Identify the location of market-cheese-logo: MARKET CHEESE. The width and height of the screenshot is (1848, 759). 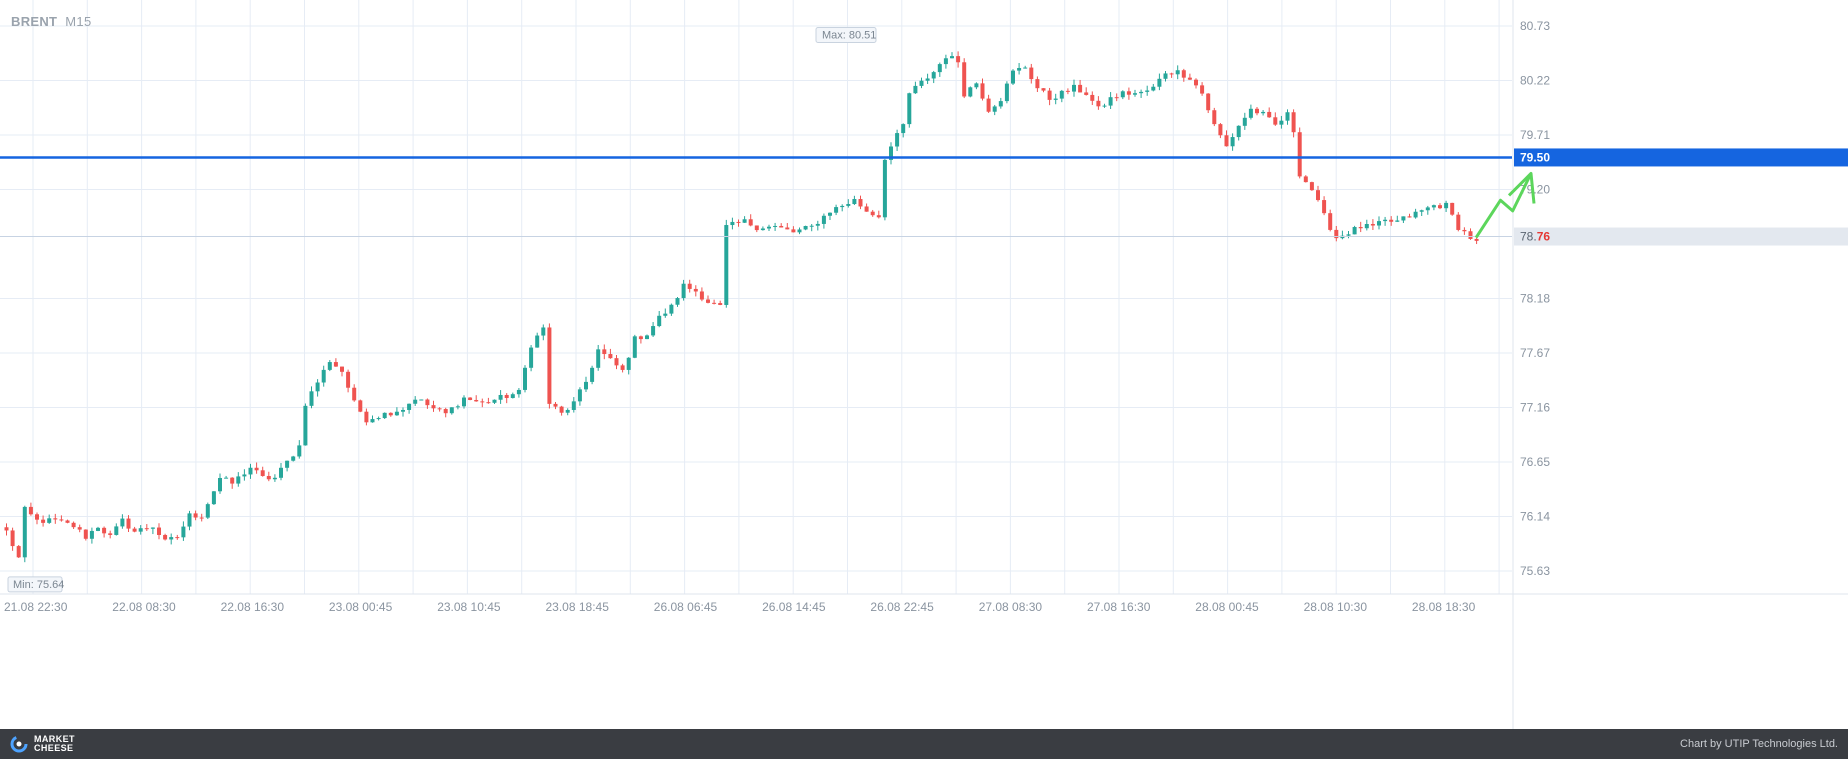
(42, 744).